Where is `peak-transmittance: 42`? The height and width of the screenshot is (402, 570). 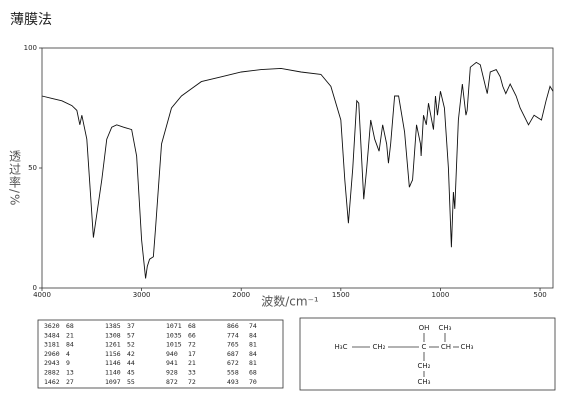 peak-transmittance: 42 is located at coordinates (131, 354).